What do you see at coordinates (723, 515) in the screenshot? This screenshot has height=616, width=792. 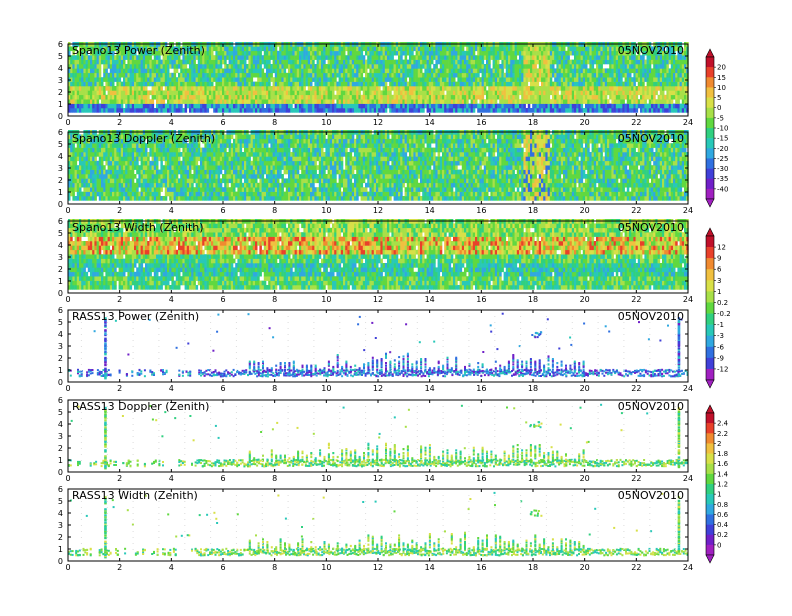 I see `colorbar-label: 0.6` at bounding box center [723, 515].